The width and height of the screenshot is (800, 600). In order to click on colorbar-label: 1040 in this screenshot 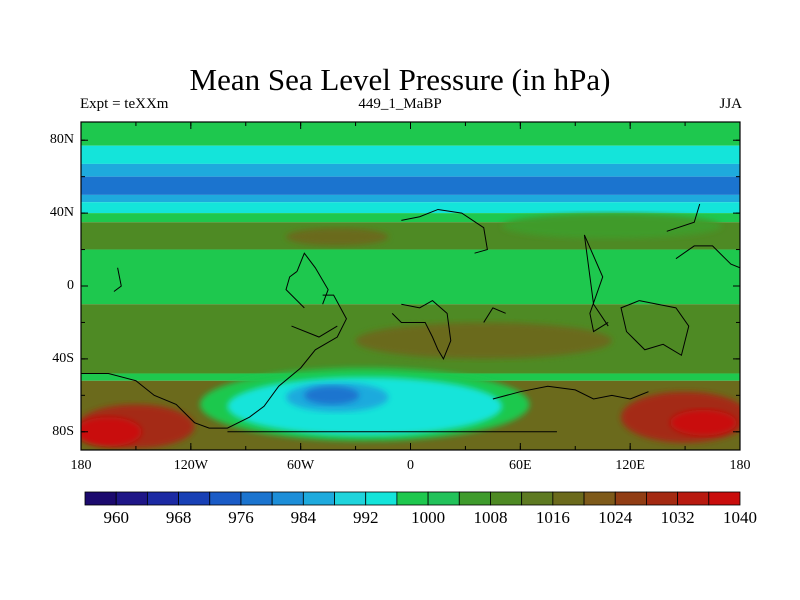, I will do `click(740, 517)`.